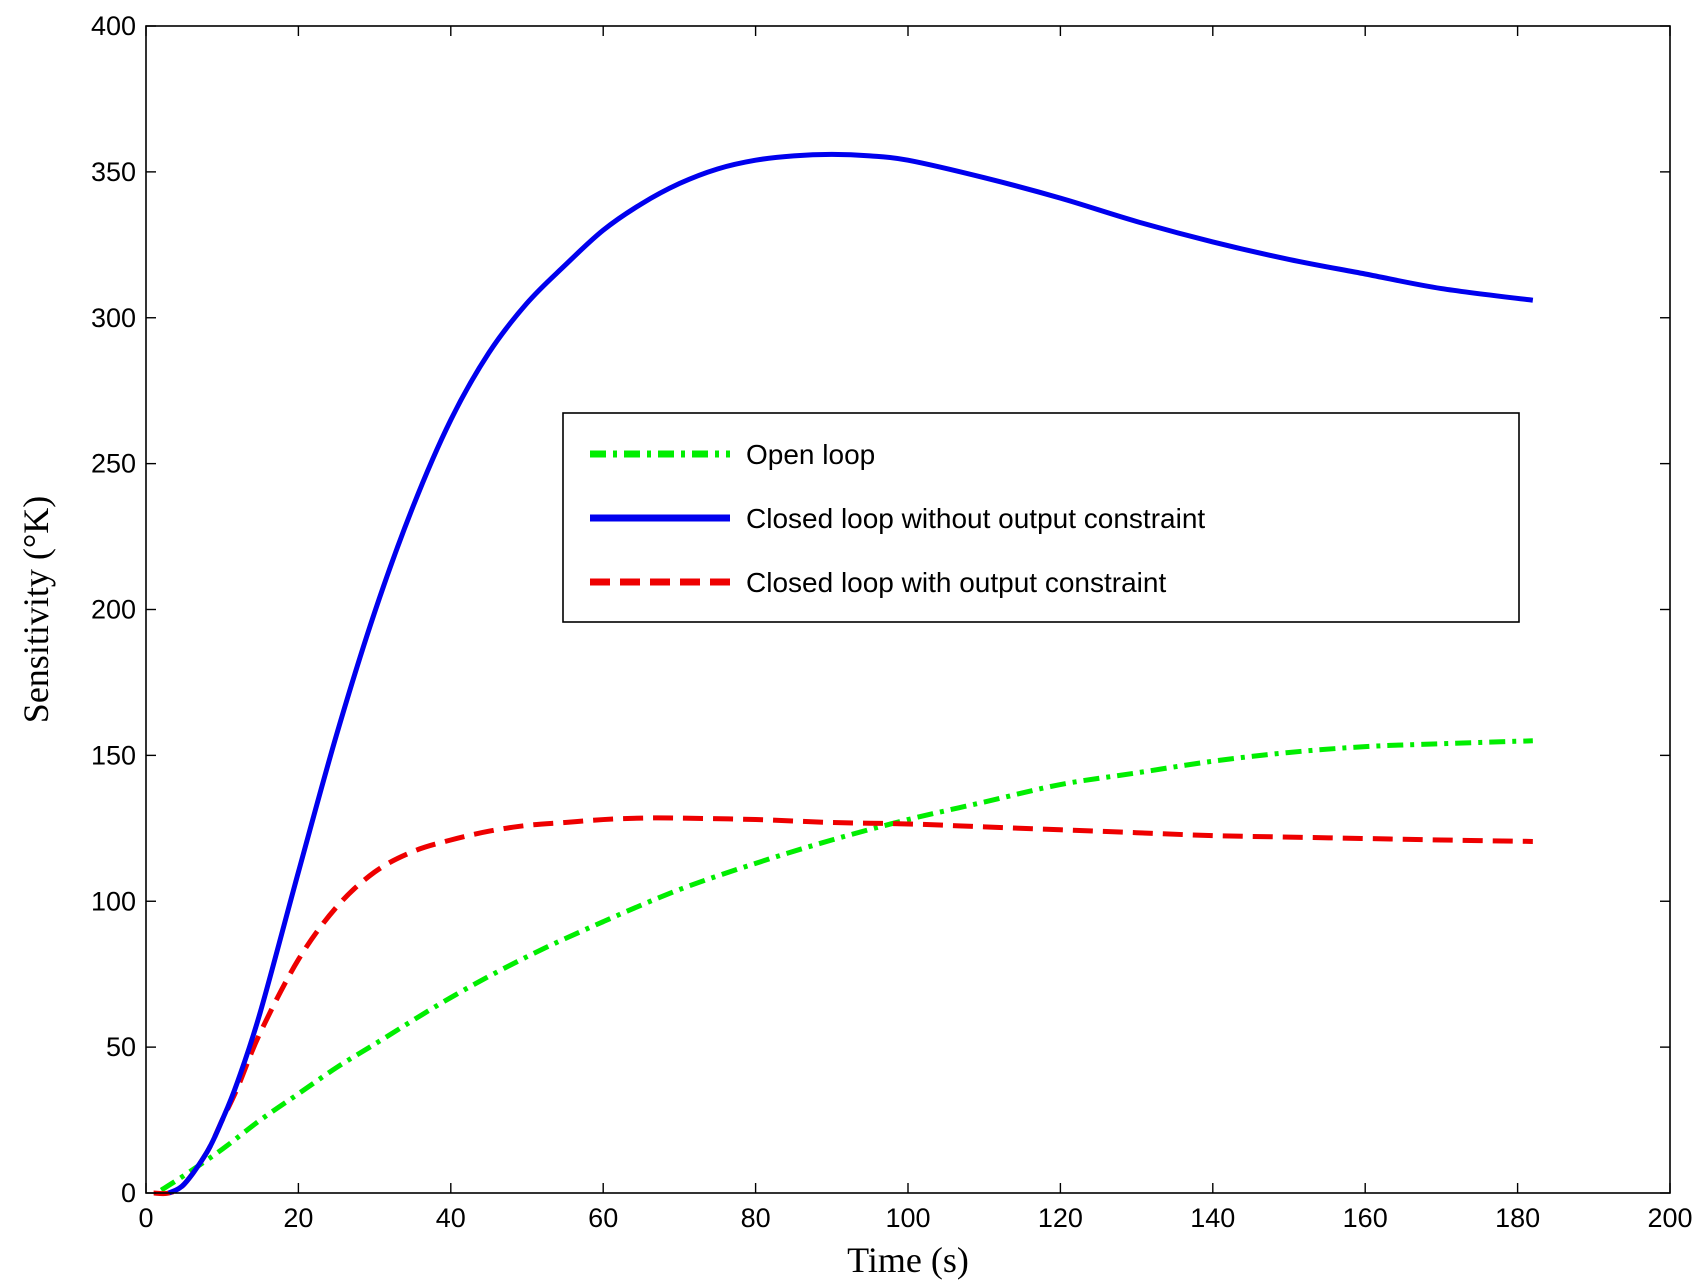 The width and height of the screenshot is (1707, 1287). I want to click on legend-label-open-loop: Open loop, so click(810, 454).